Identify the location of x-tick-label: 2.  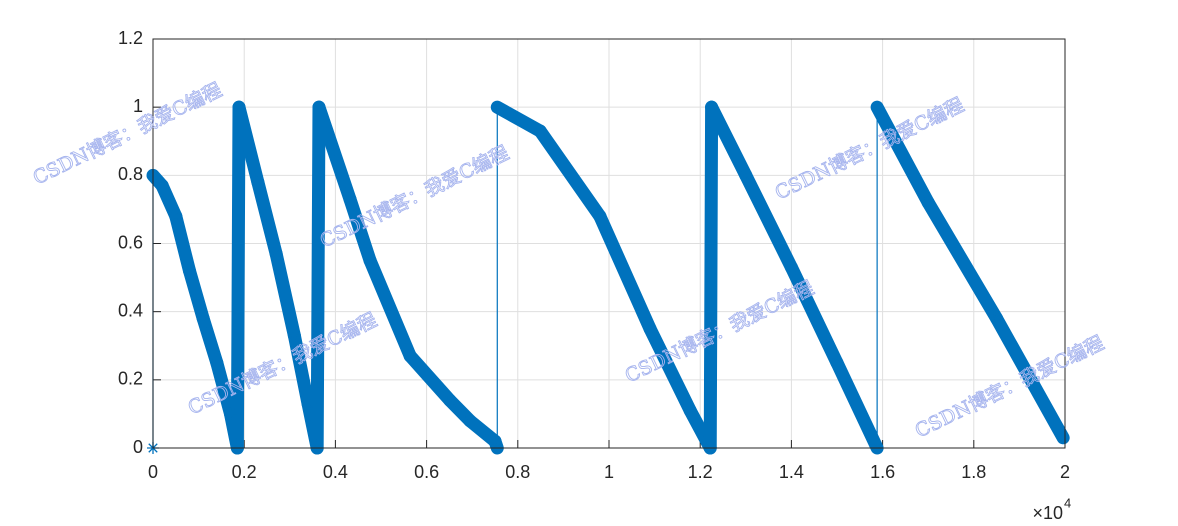
(1065, 472).